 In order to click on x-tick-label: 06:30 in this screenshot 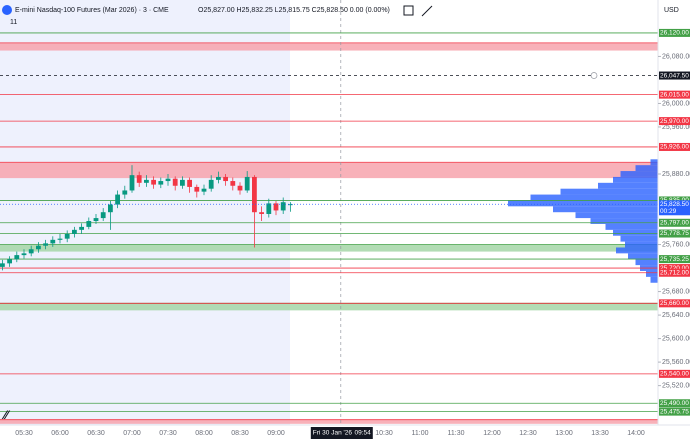, I will do `click(96, 433)`.